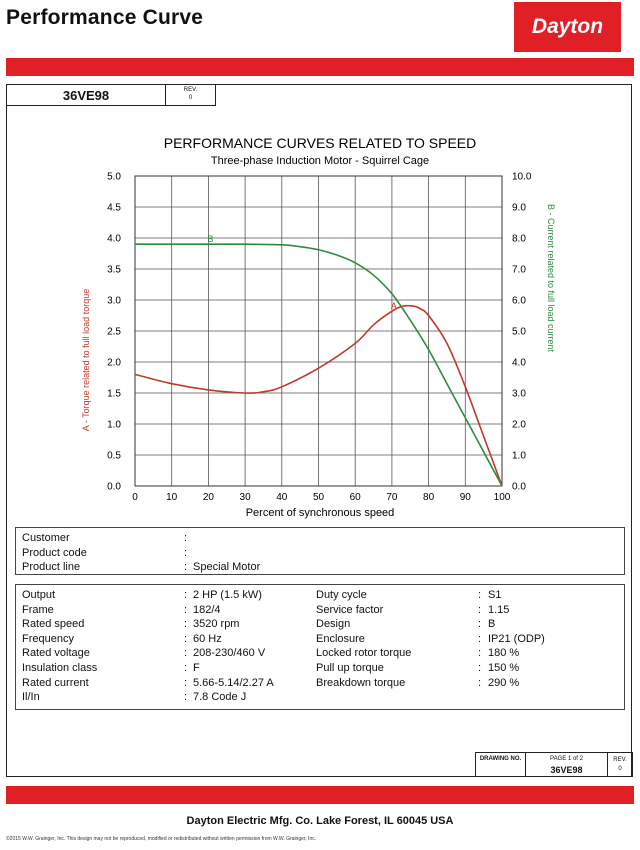 The height and width of the screenshot is (850, 640). I want to click on drawing-page-cell: PAGE 1 of 2 36VE98, so click(567, 764).